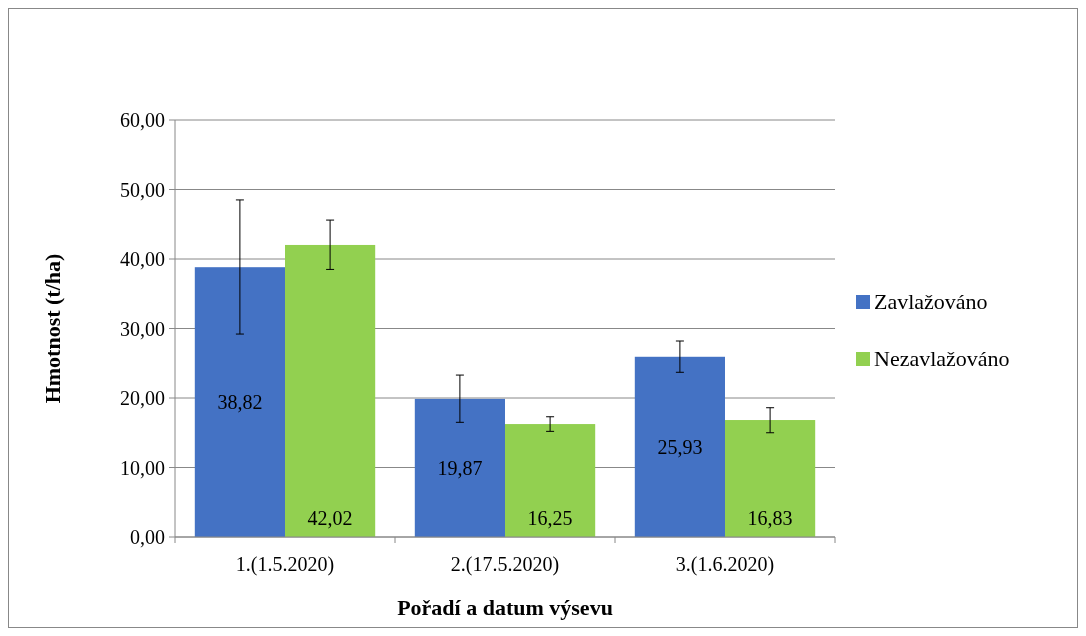 The width and height of the screenshot is (1086, 636). Describe the element at coordinates (142, 398) in the screenshot. I see `y-tick-label: 20,00` at that location.